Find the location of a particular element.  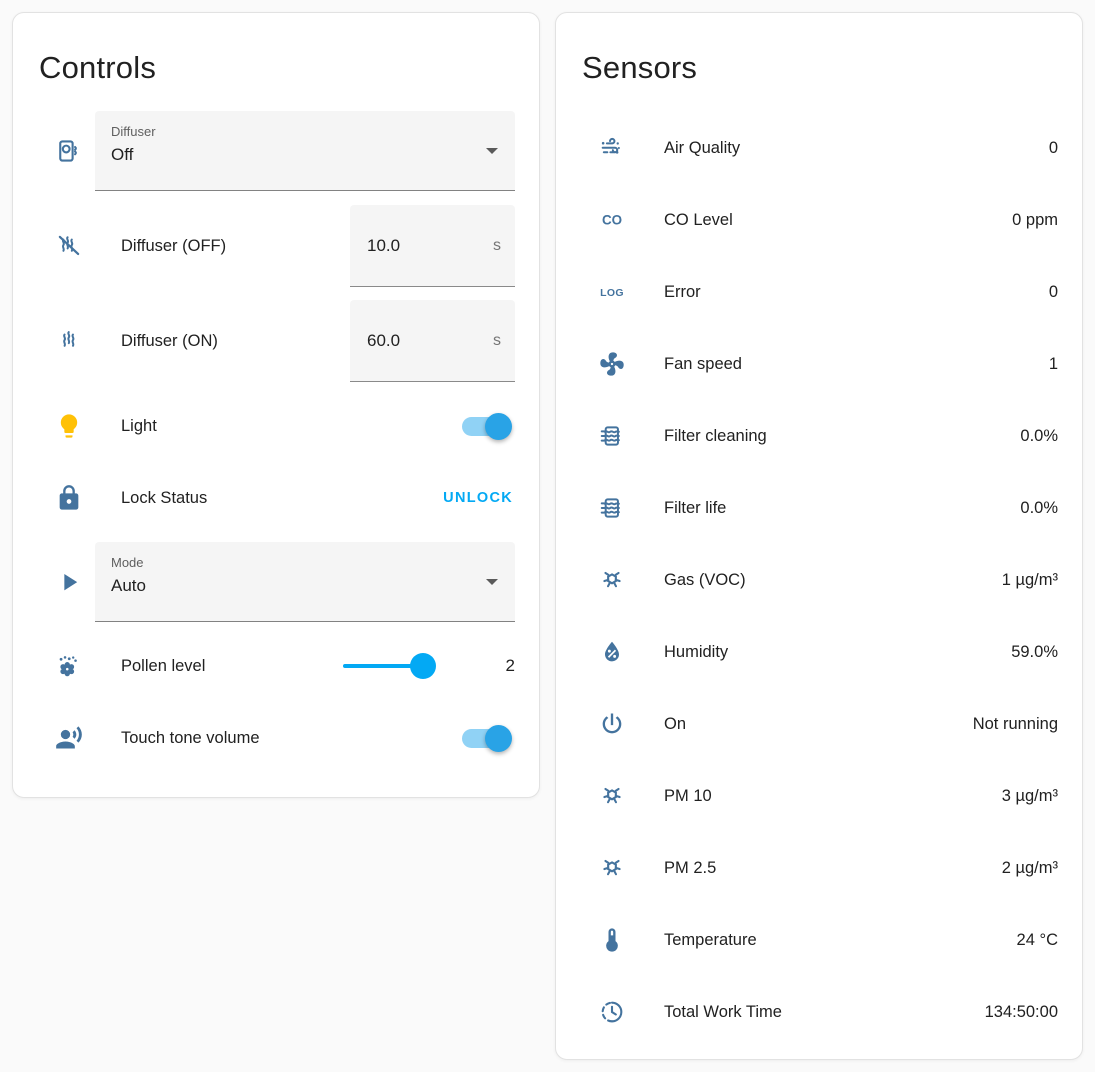

light-toggle is located at coordinates (487, 426).